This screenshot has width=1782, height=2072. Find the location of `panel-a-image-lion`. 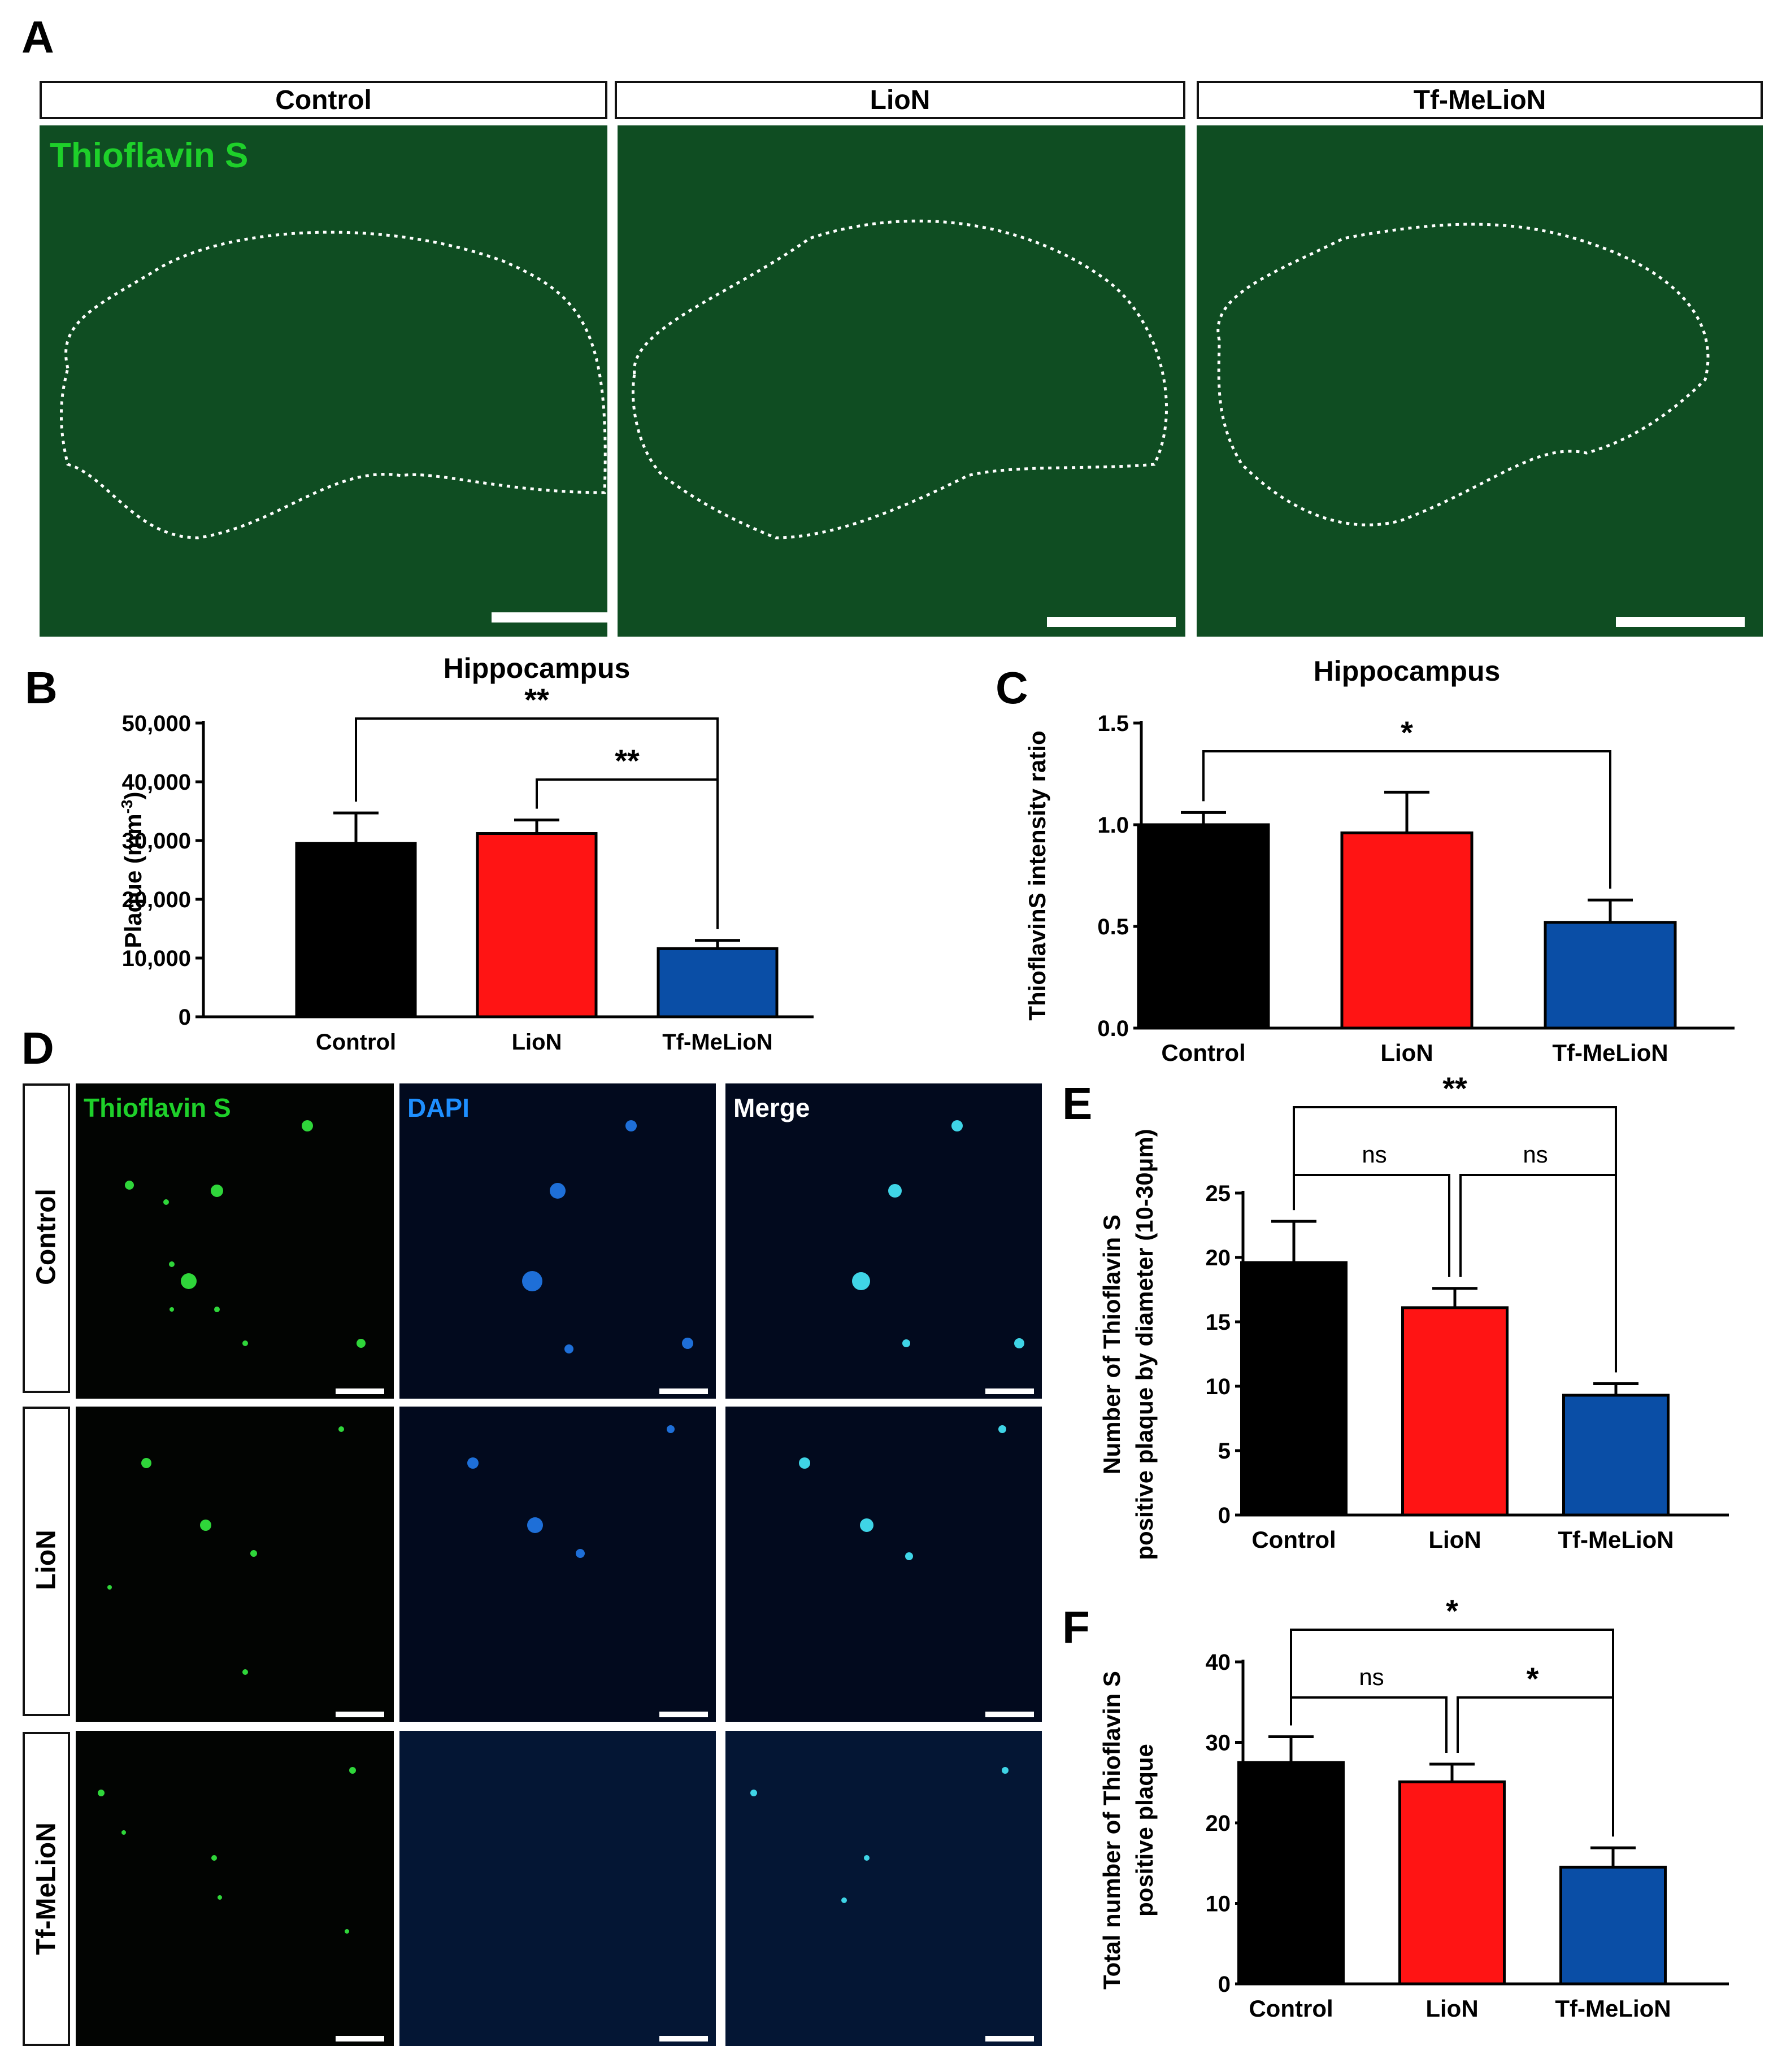

panel-a-image-lion is located at coordinates (901, 381).